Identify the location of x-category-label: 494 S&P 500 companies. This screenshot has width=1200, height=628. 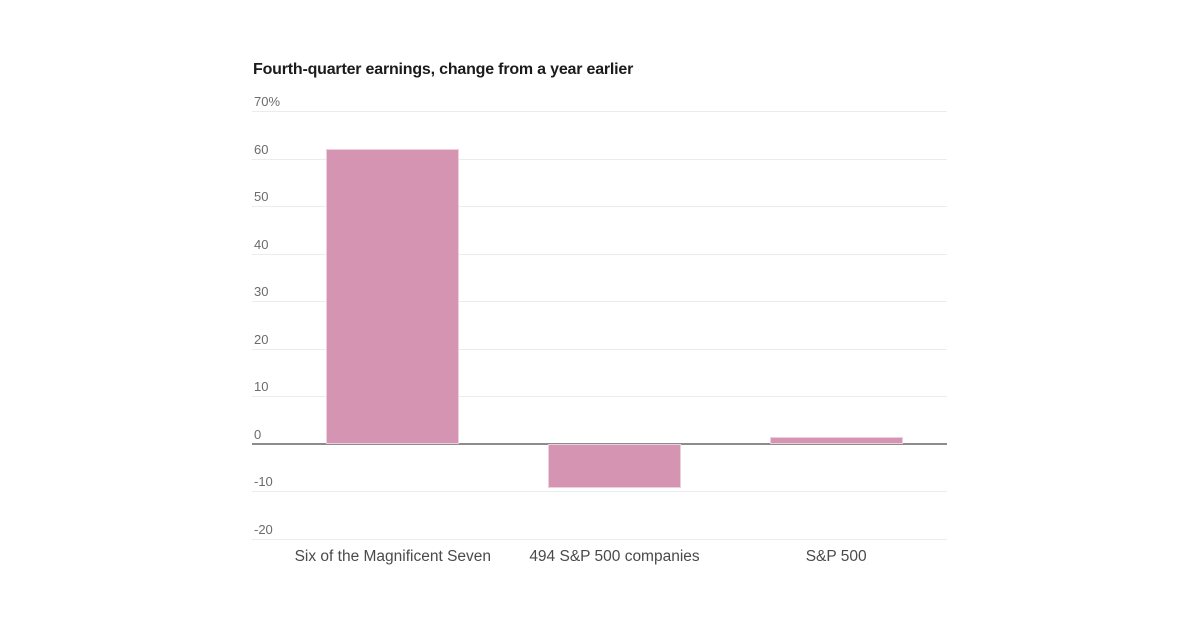
(614, 556).